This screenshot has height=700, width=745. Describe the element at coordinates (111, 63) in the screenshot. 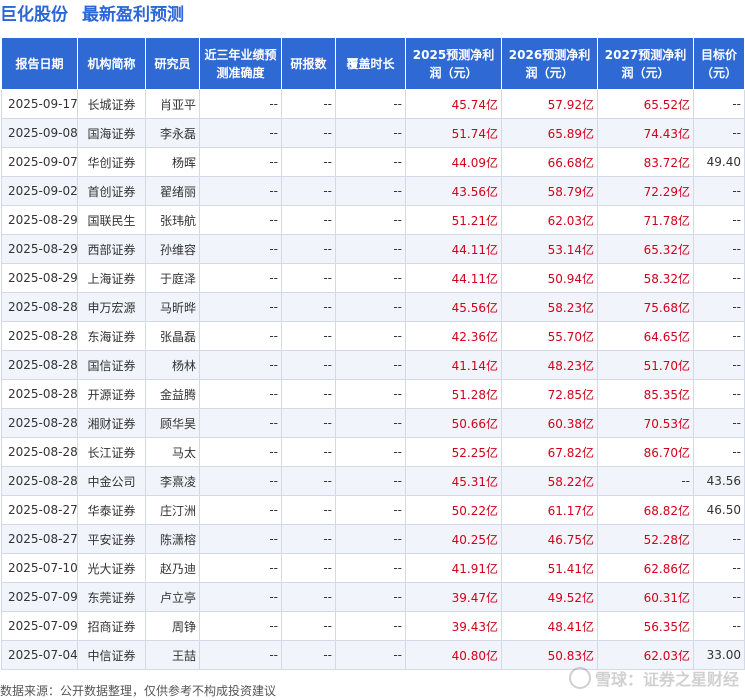

I see `column-header: 机构简称` at that location.